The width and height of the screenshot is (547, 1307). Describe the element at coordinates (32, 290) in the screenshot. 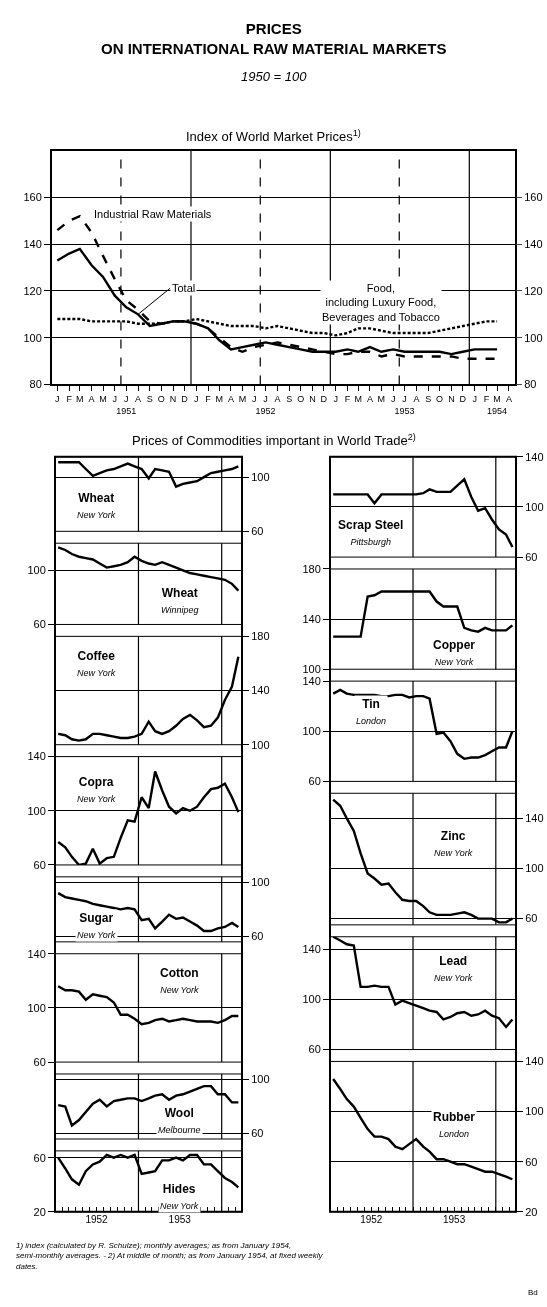

I see `y-tick-label: 120` at that location.